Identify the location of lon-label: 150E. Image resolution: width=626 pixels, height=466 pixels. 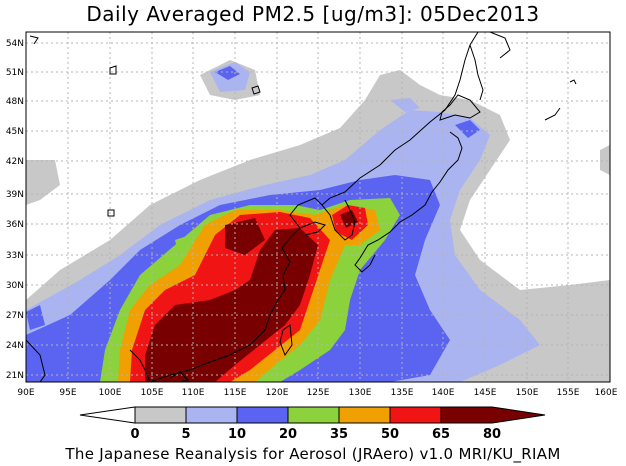
(527, 393).